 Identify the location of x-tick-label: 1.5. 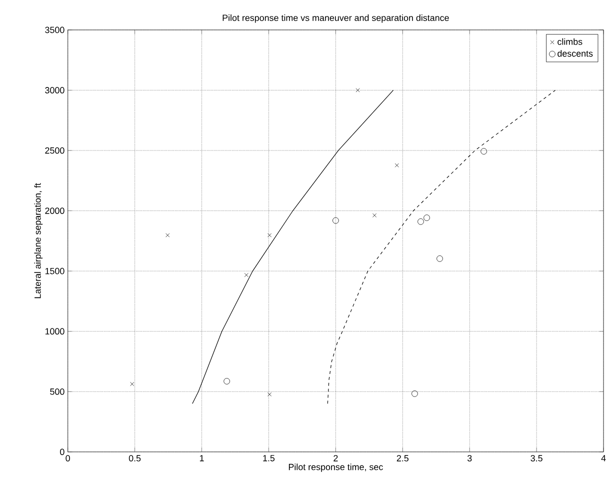
(269, 458).